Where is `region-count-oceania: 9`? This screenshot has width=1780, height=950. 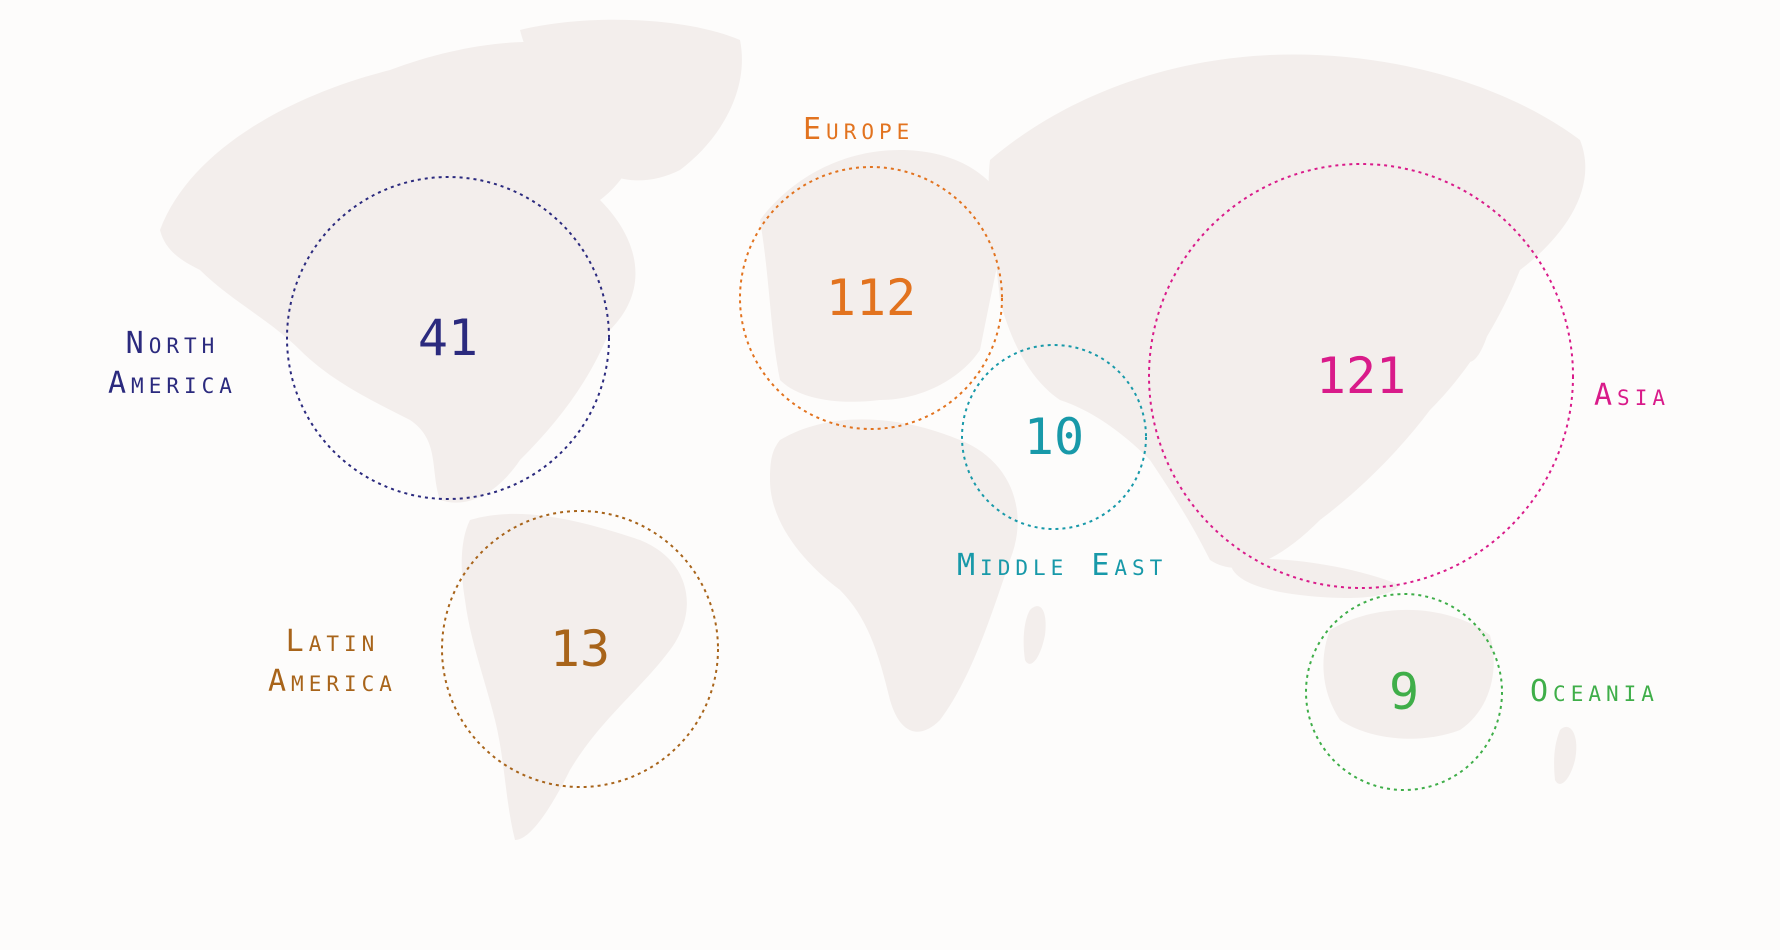 region-count-oceania: 9 is located at coordinates (1404, 692).